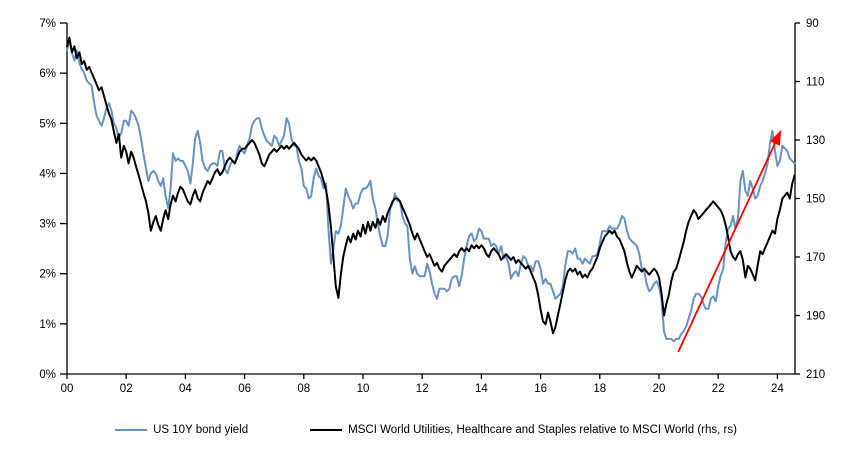 The width and height of the screenshot is (852, 455). Describe the element at coordinates (47, 74) in the screenshot. I see `left-axis-tick-label: 6%` at that location.